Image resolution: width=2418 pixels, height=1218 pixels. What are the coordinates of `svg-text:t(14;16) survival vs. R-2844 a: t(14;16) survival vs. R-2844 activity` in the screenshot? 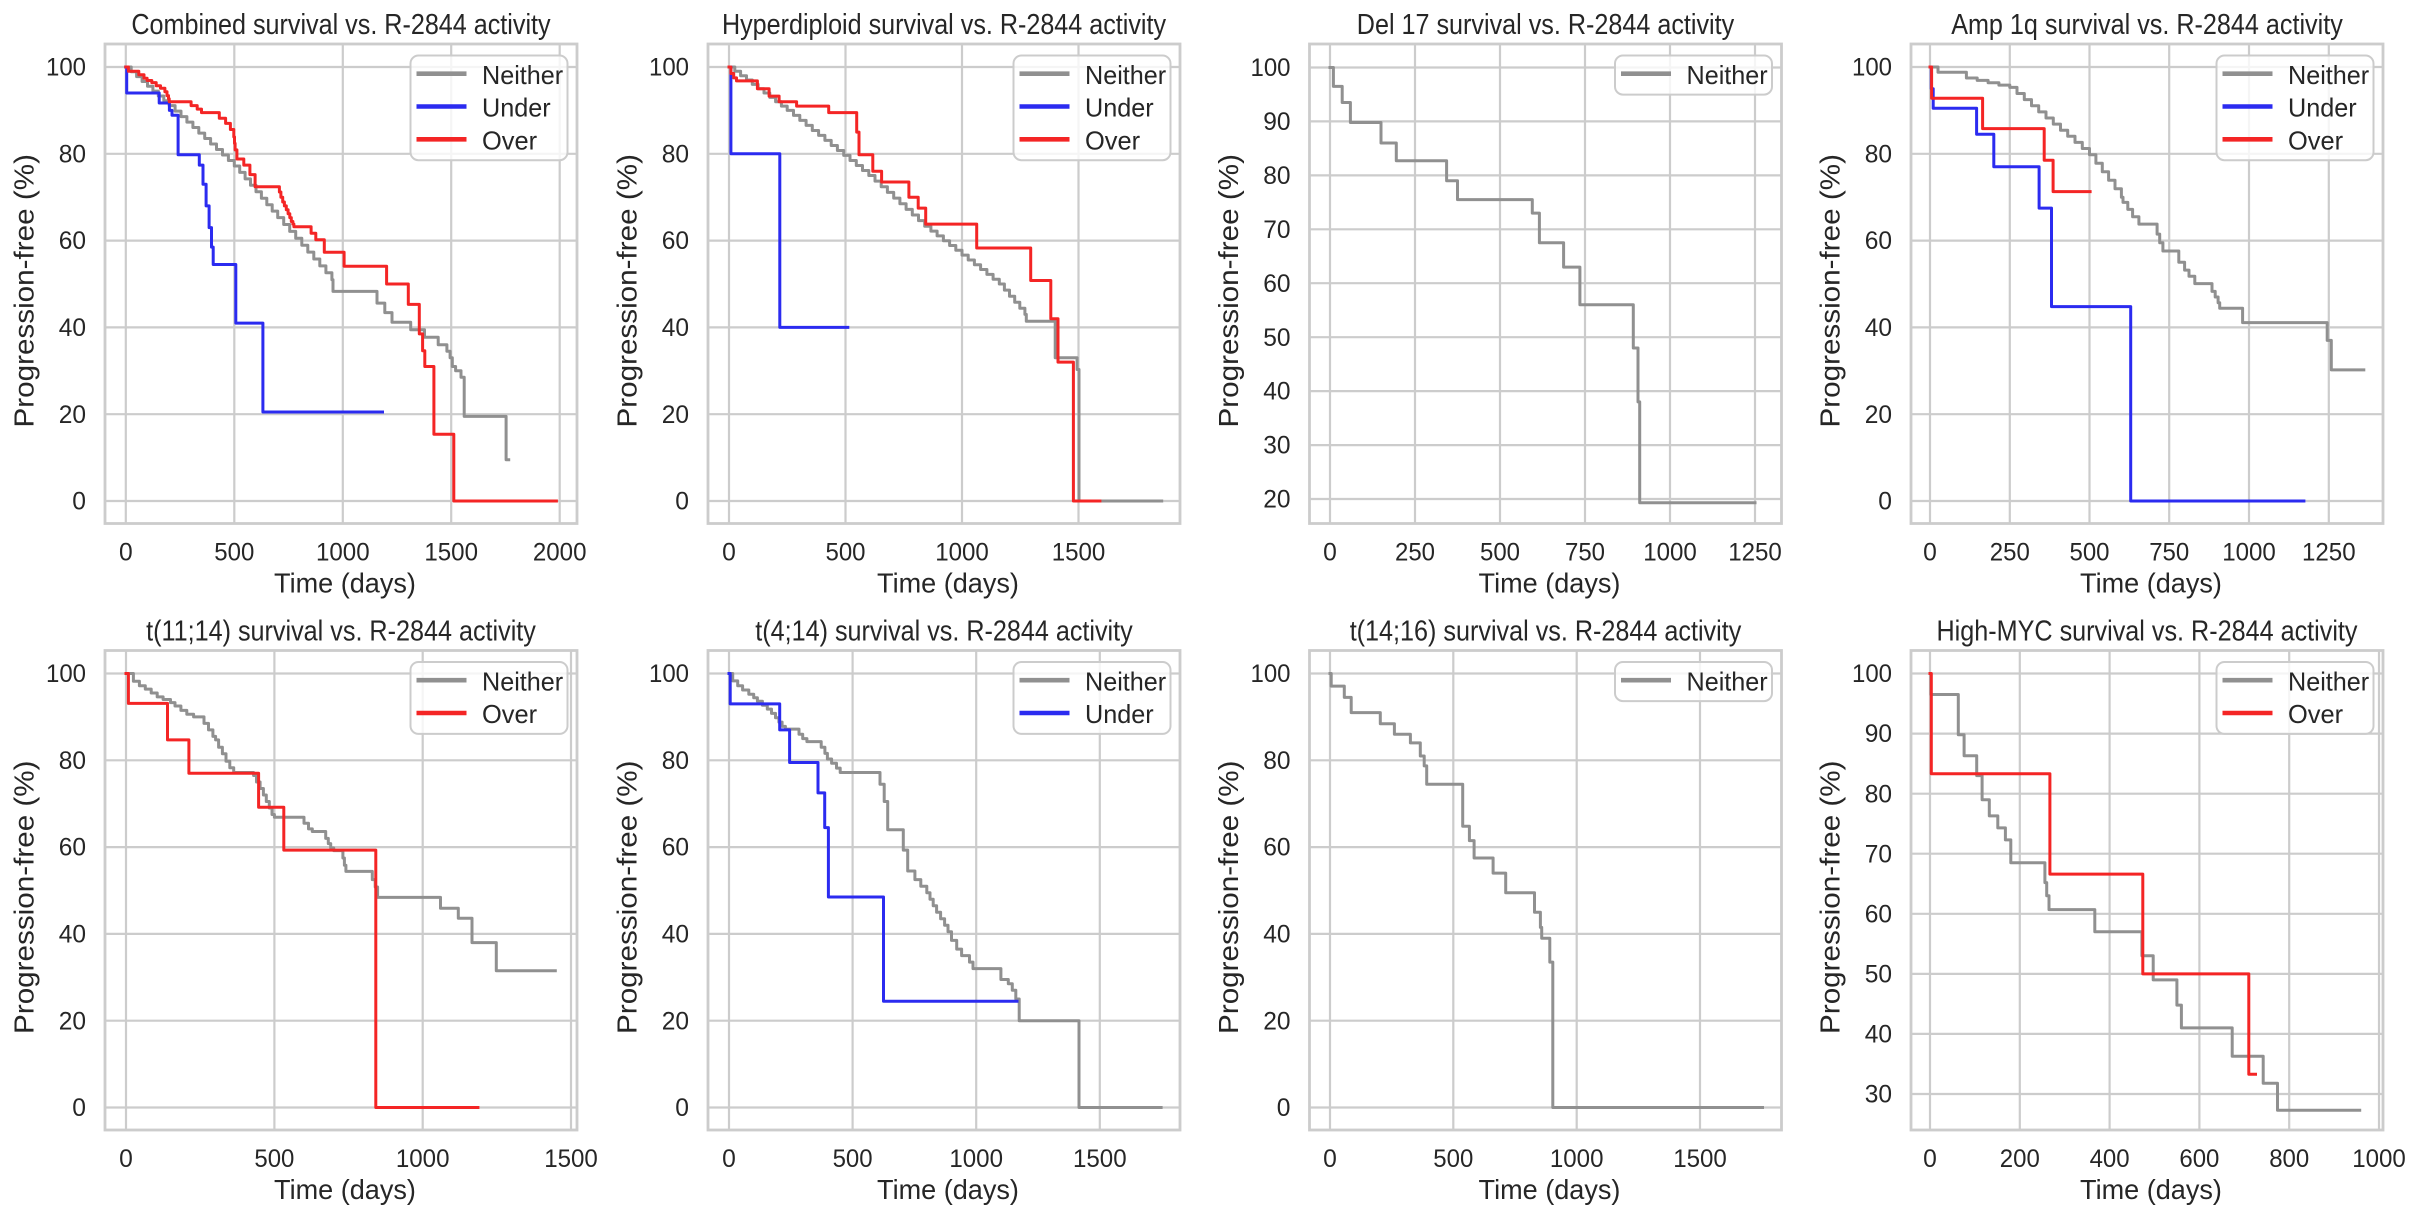 It's located at (1546, 631).